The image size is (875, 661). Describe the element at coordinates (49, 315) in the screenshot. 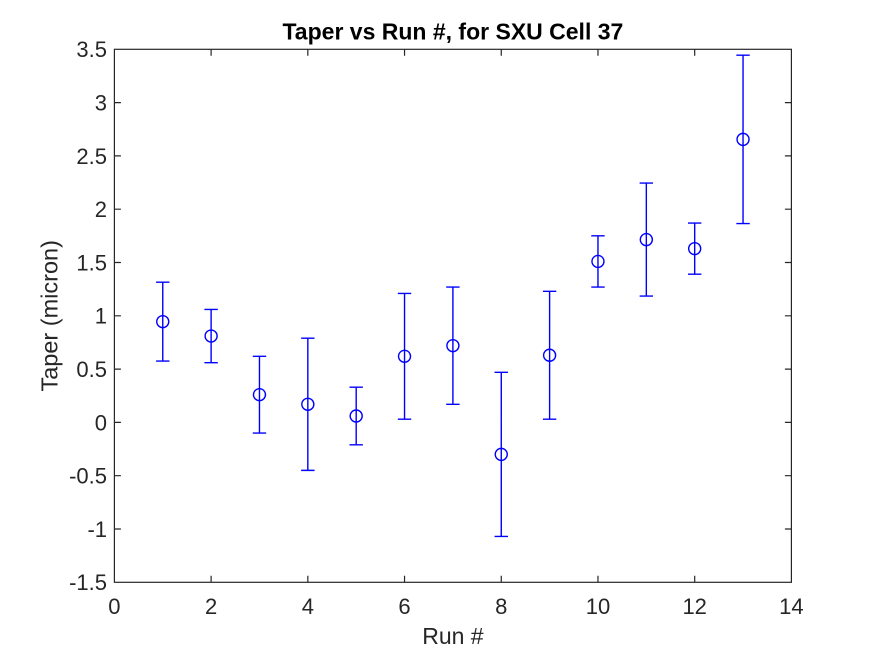

I see `svg-text: Taper (micron)` at that location.